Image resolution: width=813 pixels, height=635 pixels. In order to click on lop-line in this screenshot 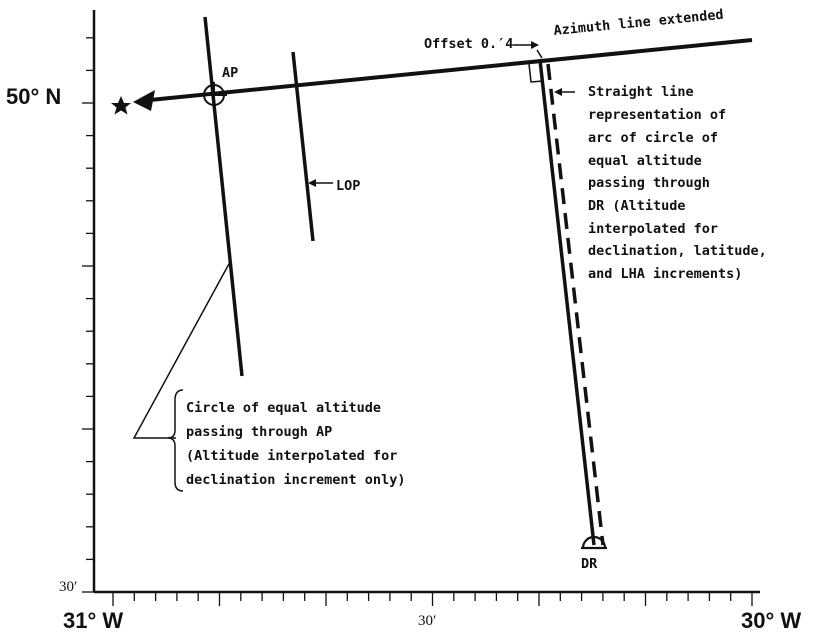, I will do `click(303, 146)`.